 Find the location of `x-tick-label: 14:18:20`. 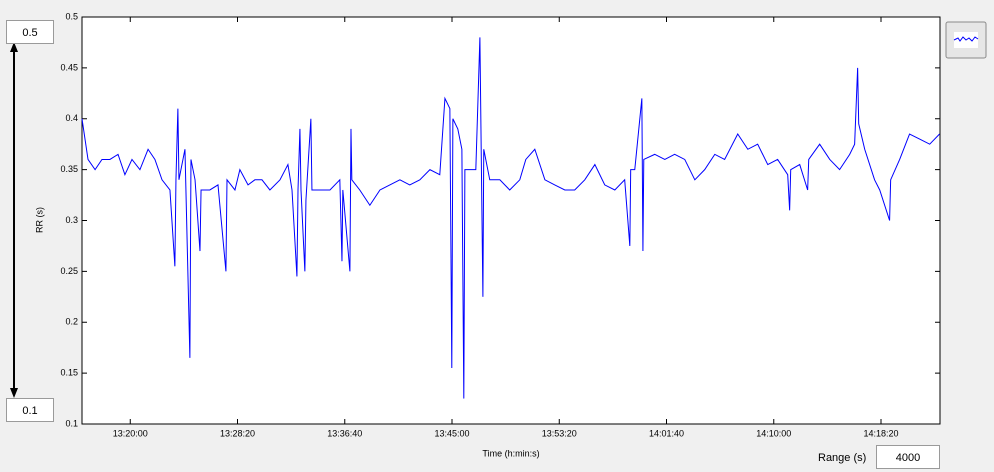

x-tick-label: 14:18:20 is located at coordinates (880, 433).